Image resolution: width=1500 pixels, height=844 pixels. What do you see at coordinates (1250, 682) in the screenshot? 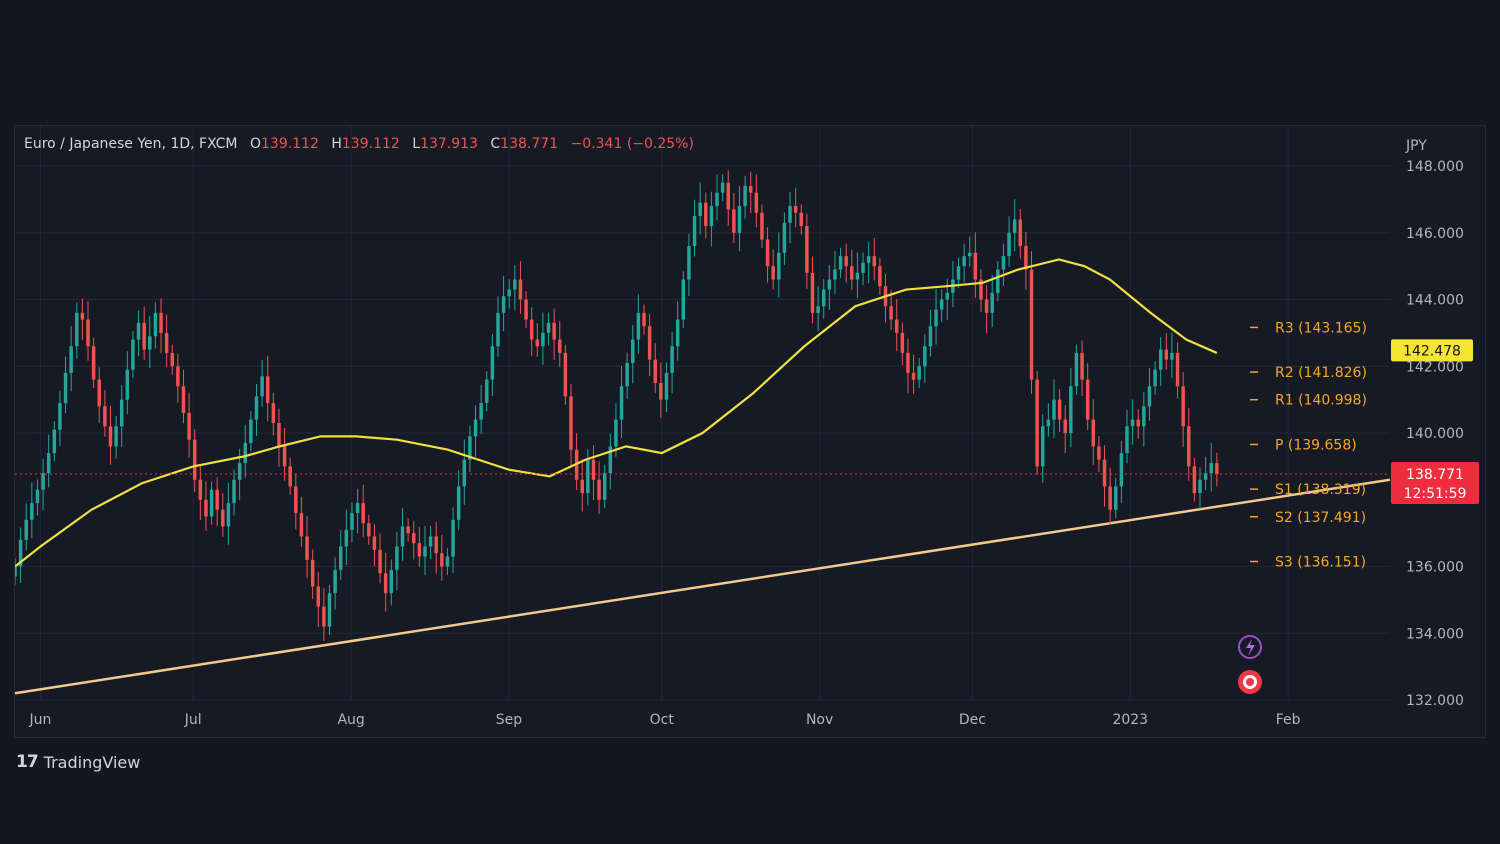
I see `record-icon` at bounding box center [1250, 682].